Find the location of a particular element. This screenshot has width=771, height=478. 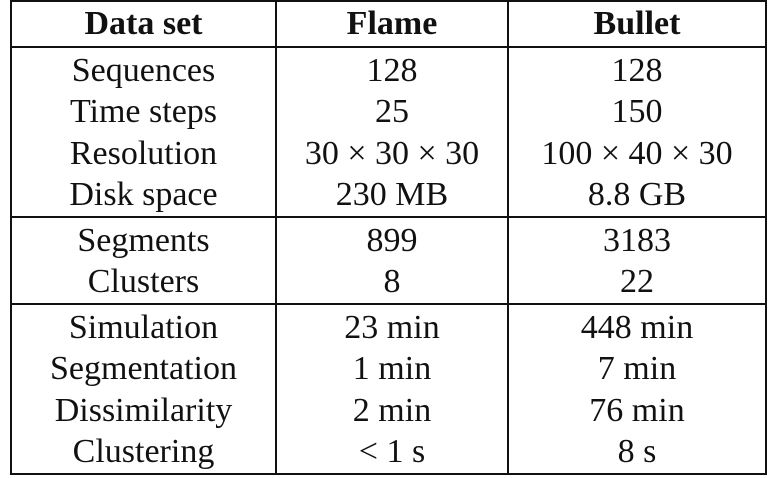

row-label: Segments is located at coordinates (143, 239).